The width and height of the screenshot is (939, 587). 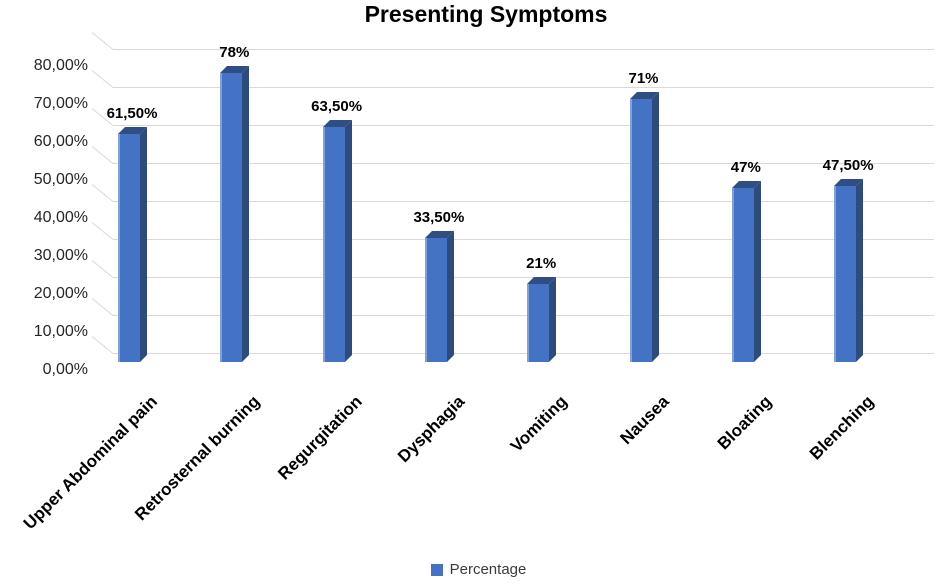 What do you see at coordinates (541, 264) in the screenshot?
I see `bar-value-label: 21%` at bounding box center [541, 264].